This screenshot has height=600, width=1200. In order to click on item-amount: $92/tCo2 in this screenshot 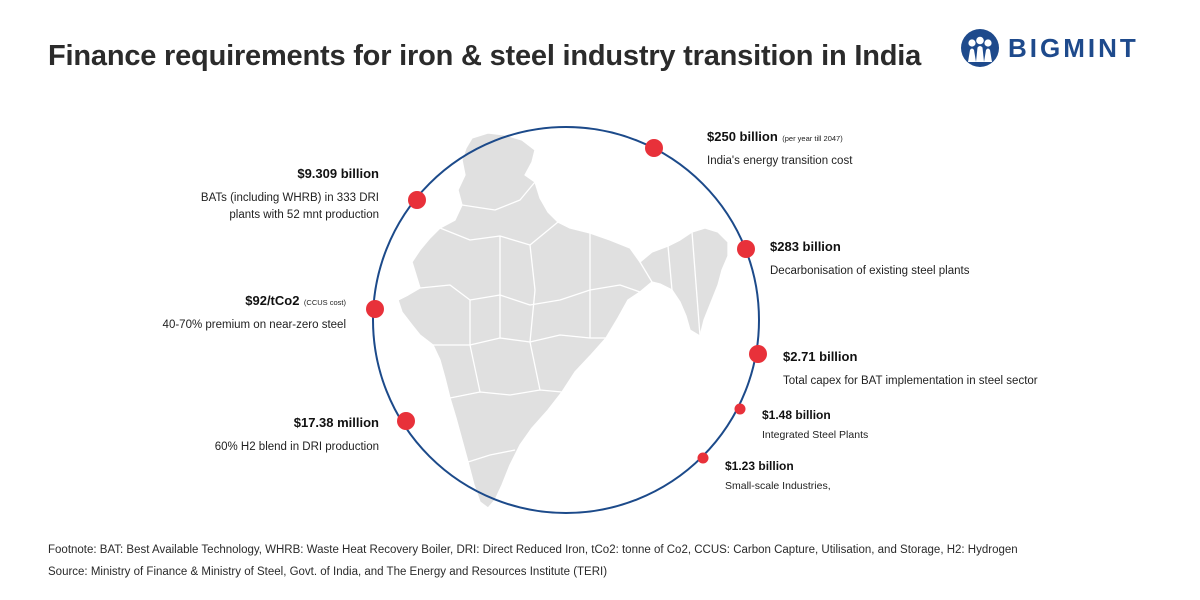, I will do `click(272, 300)`.